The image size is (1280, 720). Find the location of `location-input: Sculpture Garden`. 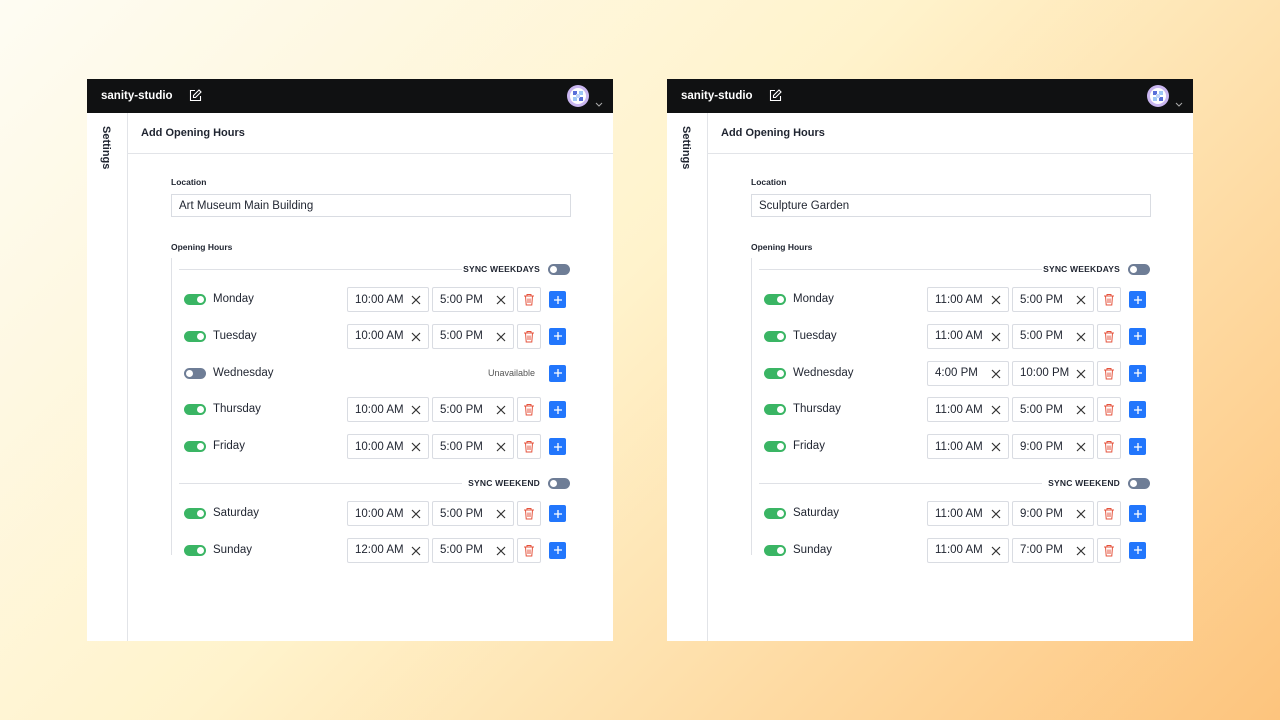

location-input: Sculpture Garden is located at coordinates (951, 205).